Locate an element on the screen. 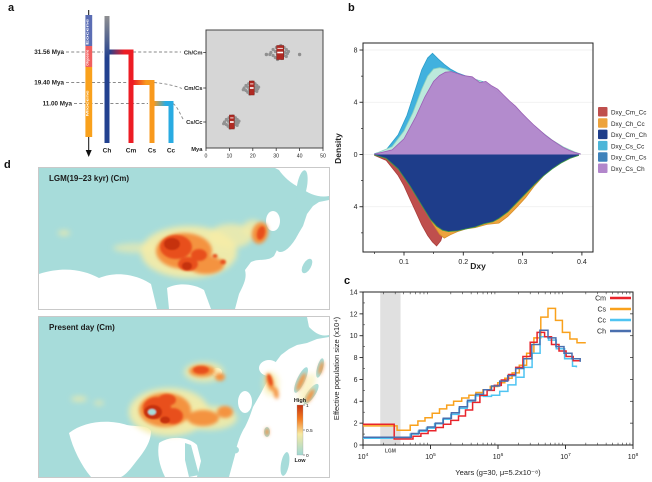 The image size is (652, 482). legend-swatch-Dxy_Ch_Cc is located at coordinates (603, 123).